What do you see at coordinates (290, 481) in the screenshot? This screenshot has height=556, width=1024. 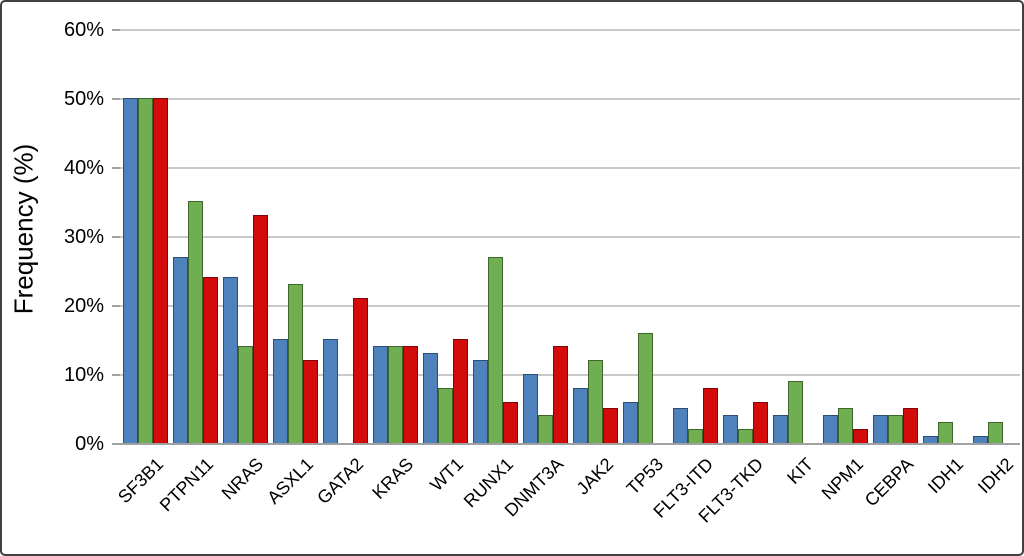 I see `x-tick-label-ASXL1: ASXL1` at bounding box center [290, 481].